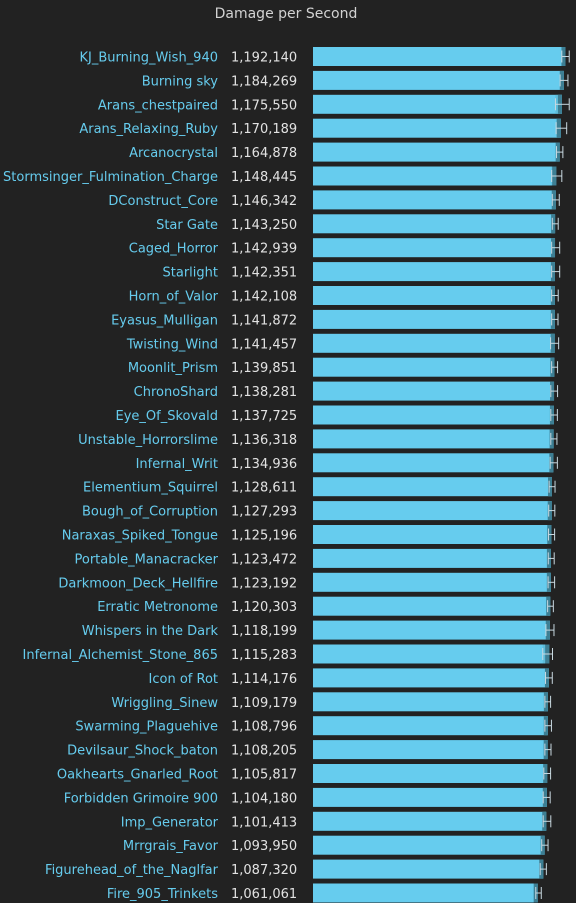 The image size is (576, 903). I want to click on value-label: 1,114,176, so click(264, 679).